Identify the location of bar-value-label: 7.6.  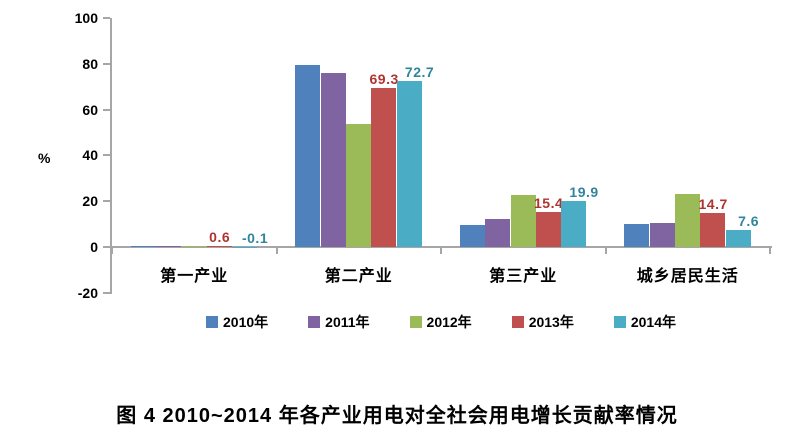
(749, 220).